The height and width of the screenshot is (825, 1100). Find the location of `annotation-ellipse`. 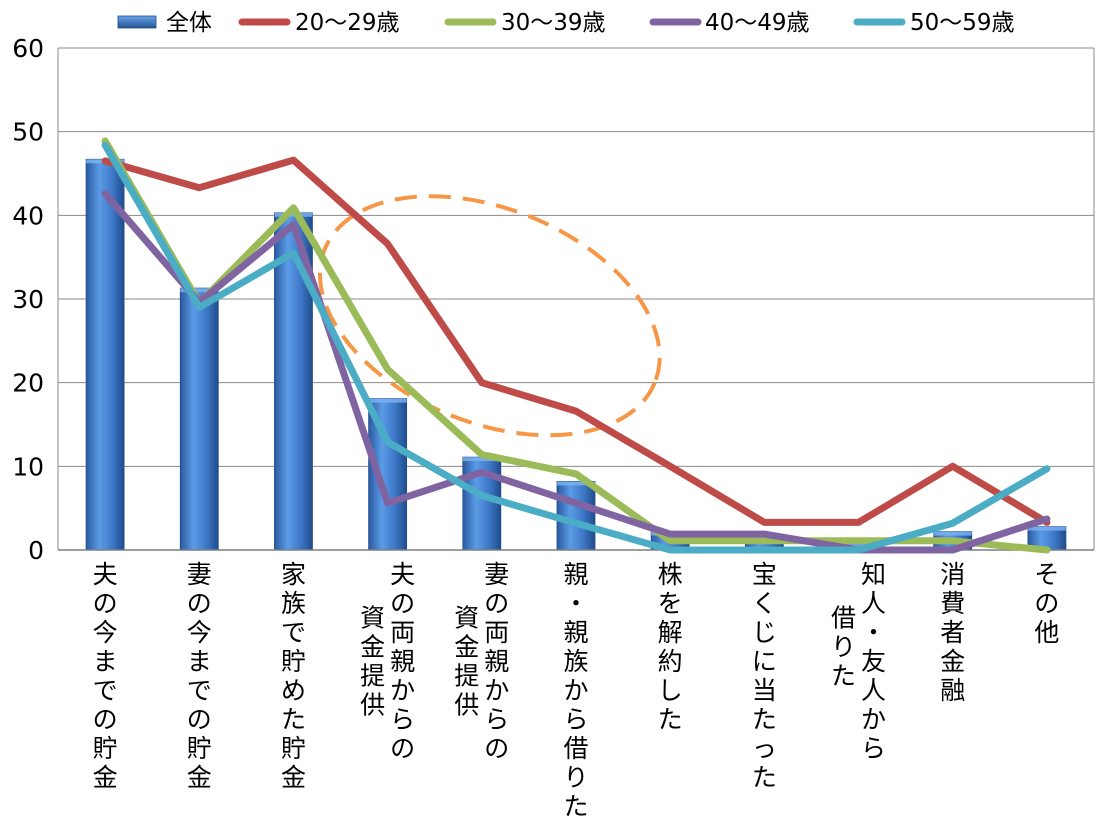

annotation-ellipse is located at coordinates (489, 316).